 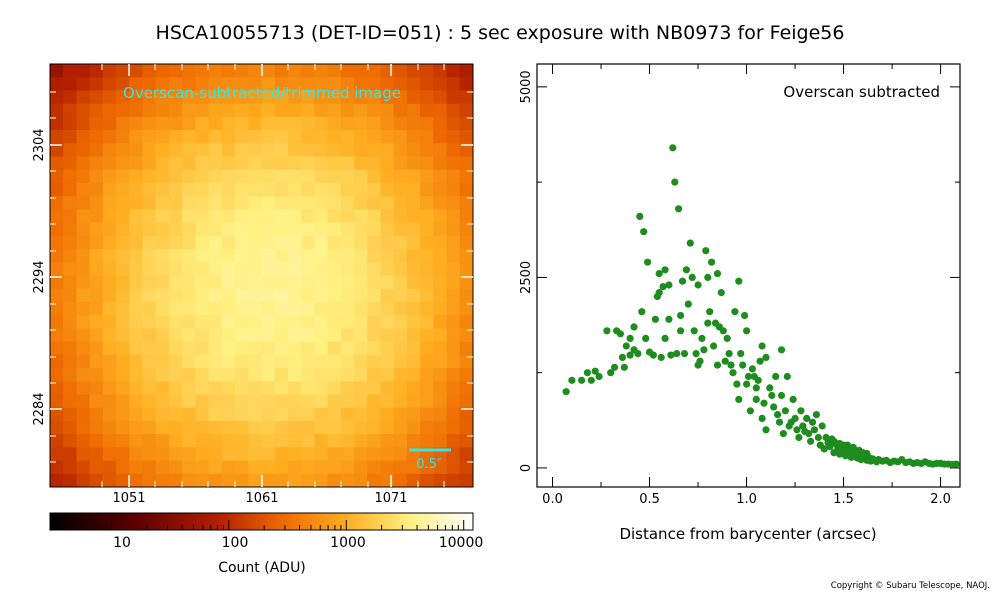 What do you see at coordinates (910, 586) in the screenshot?
I see `copyright-text: Copyright © Subaru Telescope, NAOJ.` at bounding box center [910, 586].